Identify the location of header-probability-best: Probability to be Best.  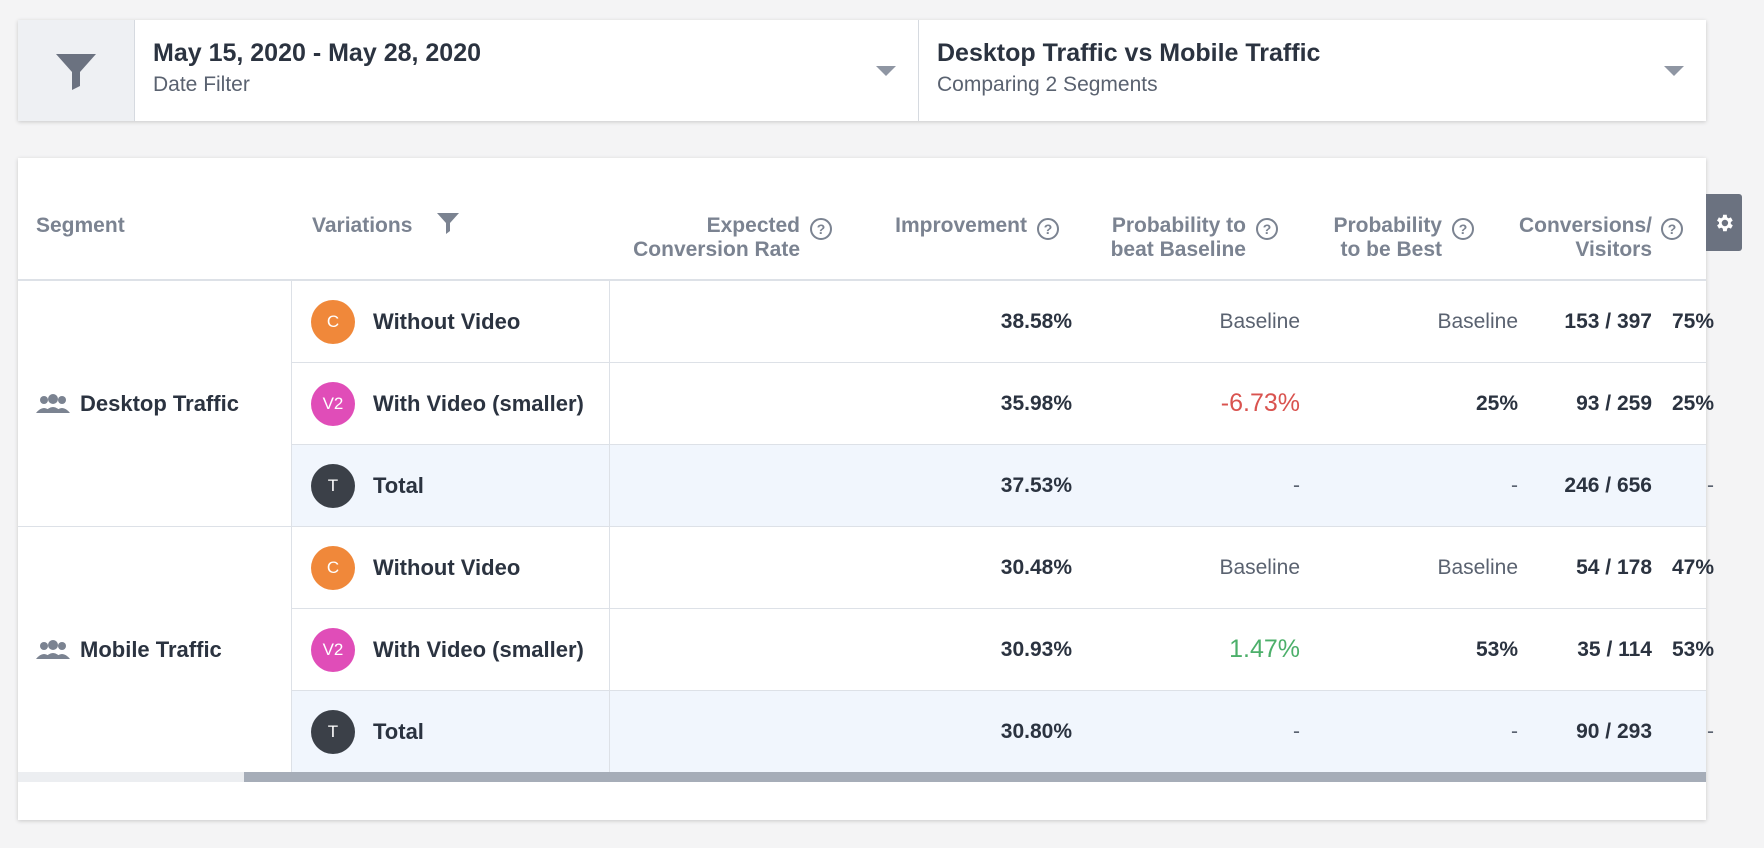
(1387, 237).